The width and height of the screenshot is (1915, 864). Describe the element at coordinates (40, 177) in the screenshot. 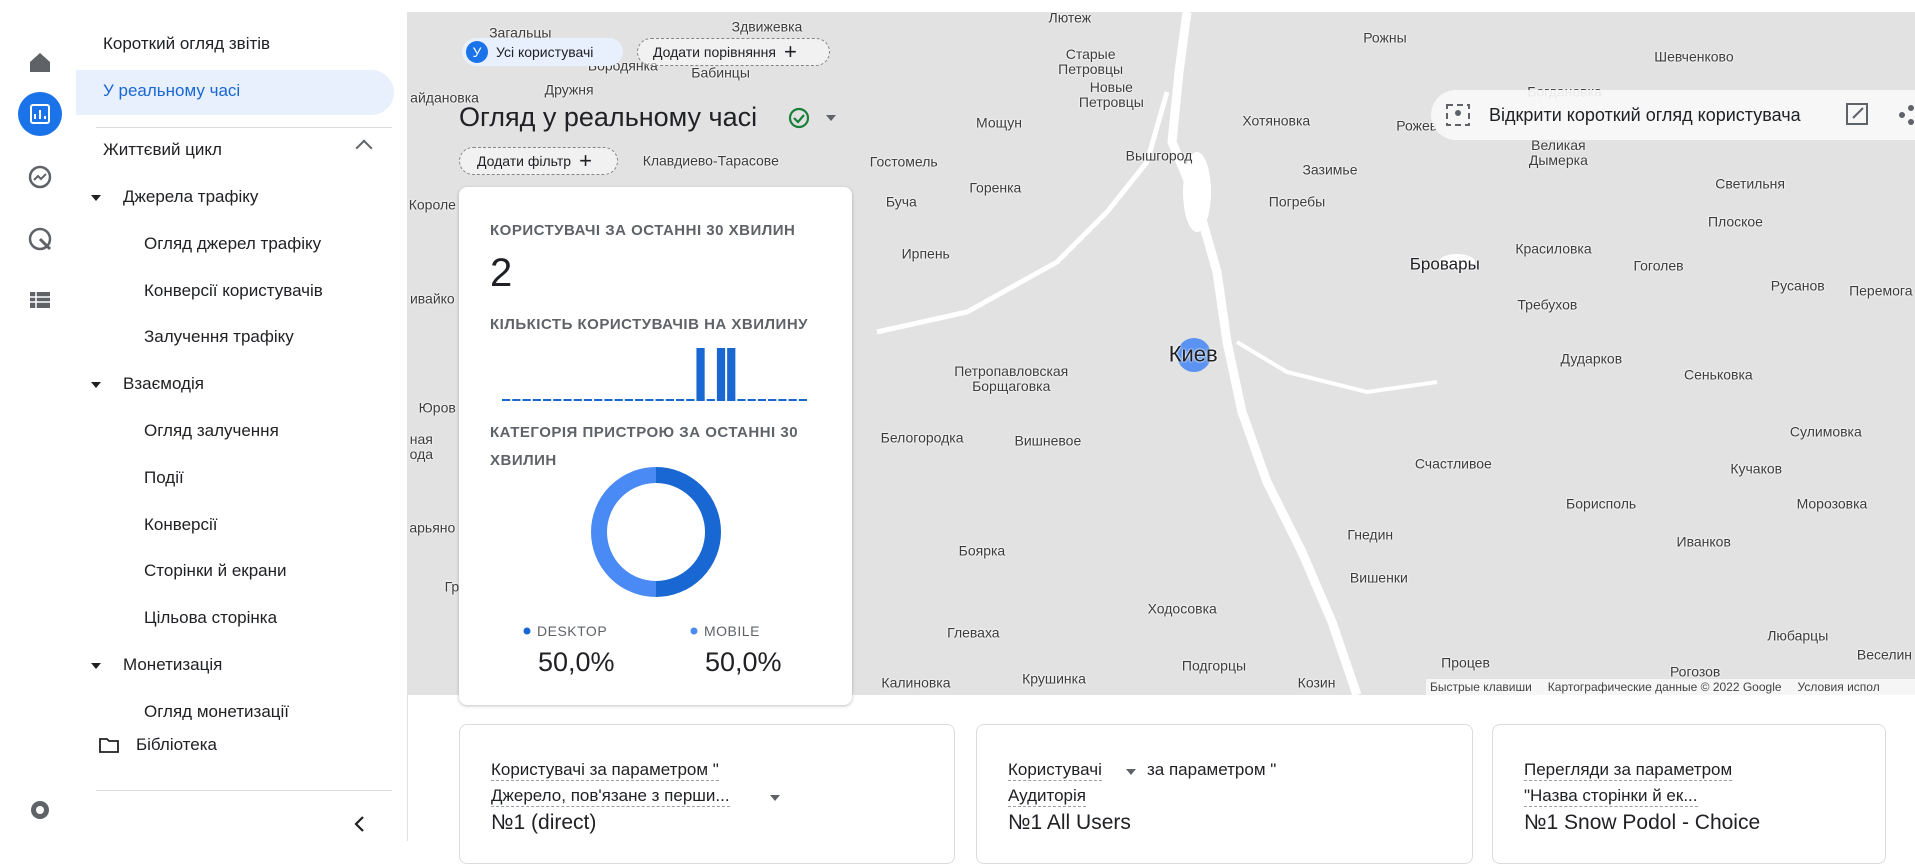

I see `explore-icon` at that location.